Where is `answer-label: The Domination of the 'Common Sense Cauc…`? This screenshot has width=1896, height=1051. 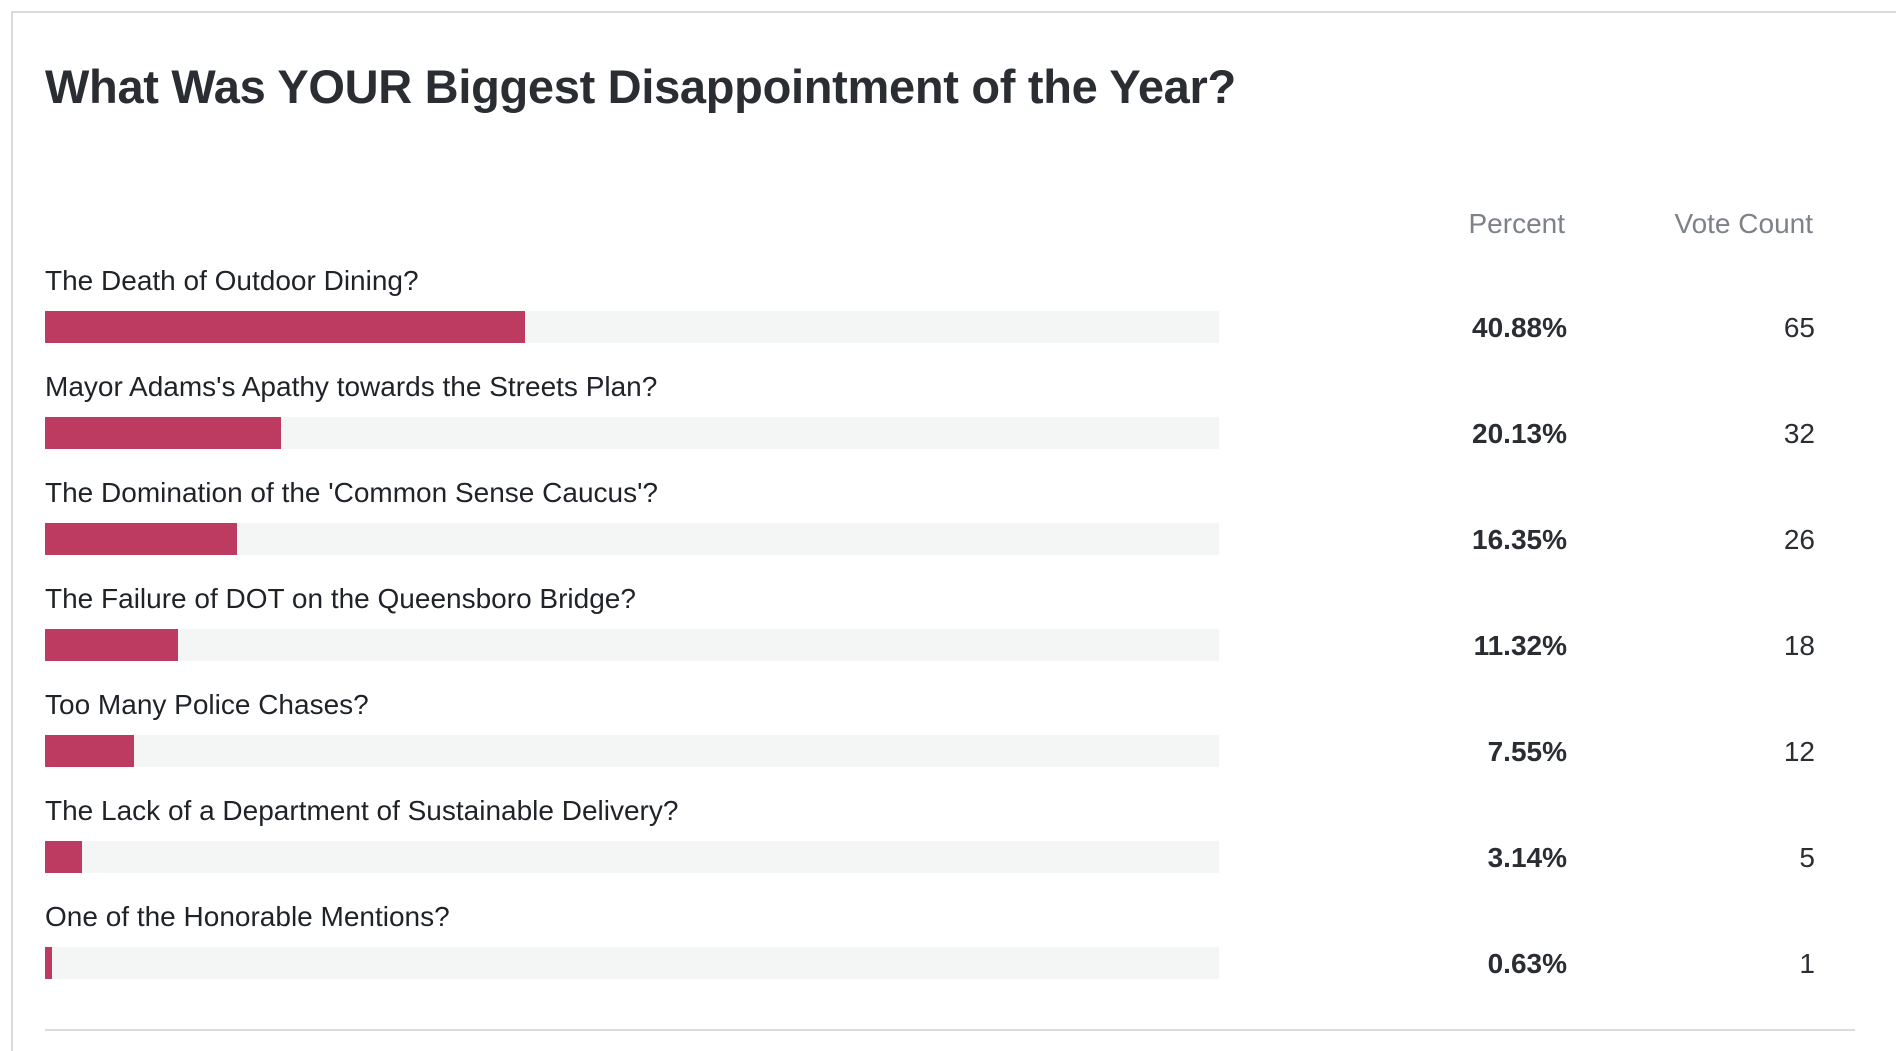 answer-label: The Domination of the 'Common Sense Cauc… is located at coordinates (352, 492).